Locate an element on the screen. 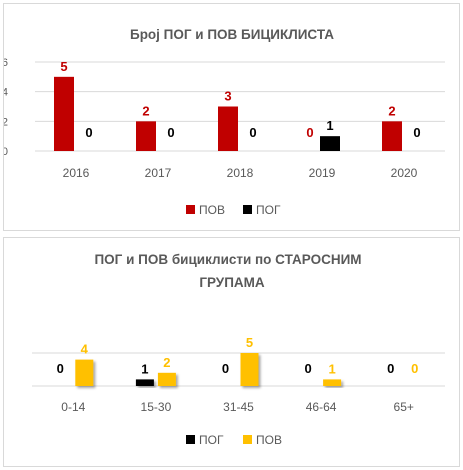 This screenshot has height=470, width=463. y-tick-label: 0 is located at coordinates (6, 152).